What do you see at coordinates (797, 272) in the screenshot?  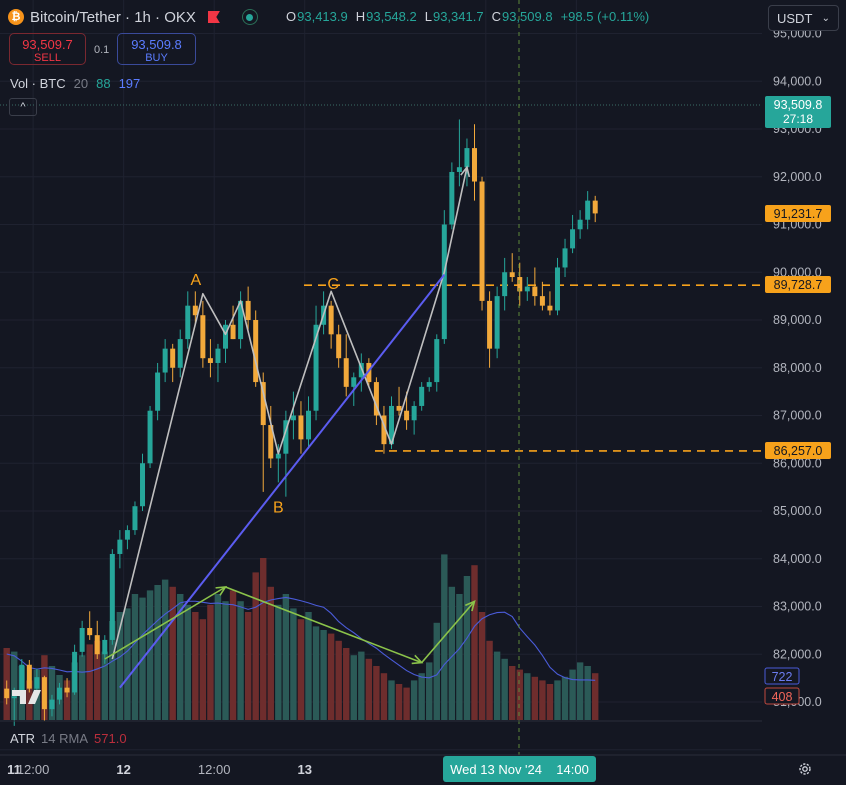 I see `price-axis-label: 90,000.0` at bounding box center [797, 272].